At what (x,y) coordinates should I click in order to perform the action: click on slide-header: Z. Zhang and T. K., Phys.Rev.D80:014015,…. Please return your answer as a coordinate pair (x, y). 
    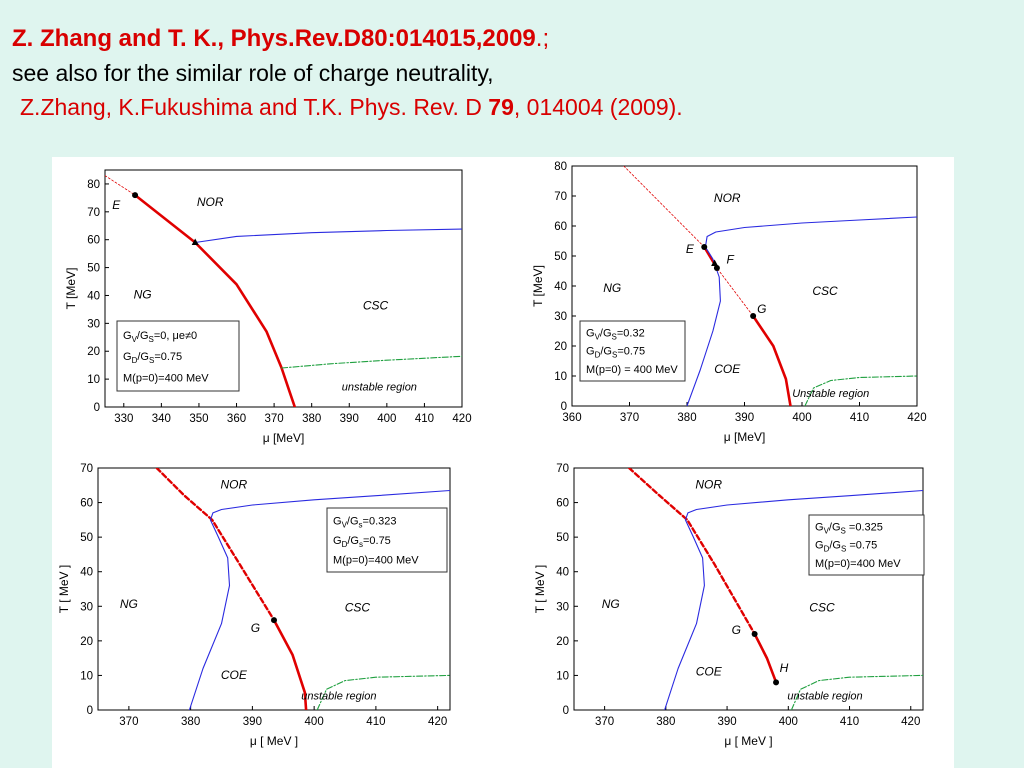
    Looking at the image, I should click on (512, 73).